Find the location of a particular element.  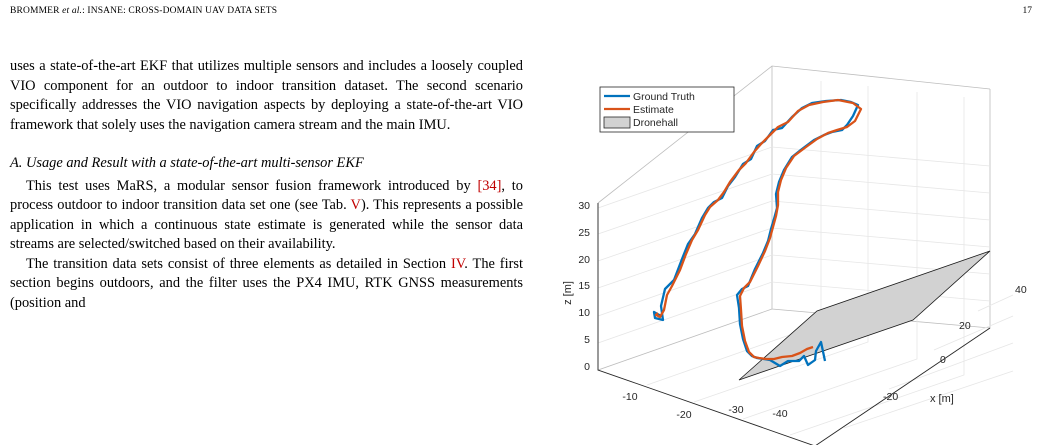

z-tick-label: 25 is located at coordinates (584, 233).